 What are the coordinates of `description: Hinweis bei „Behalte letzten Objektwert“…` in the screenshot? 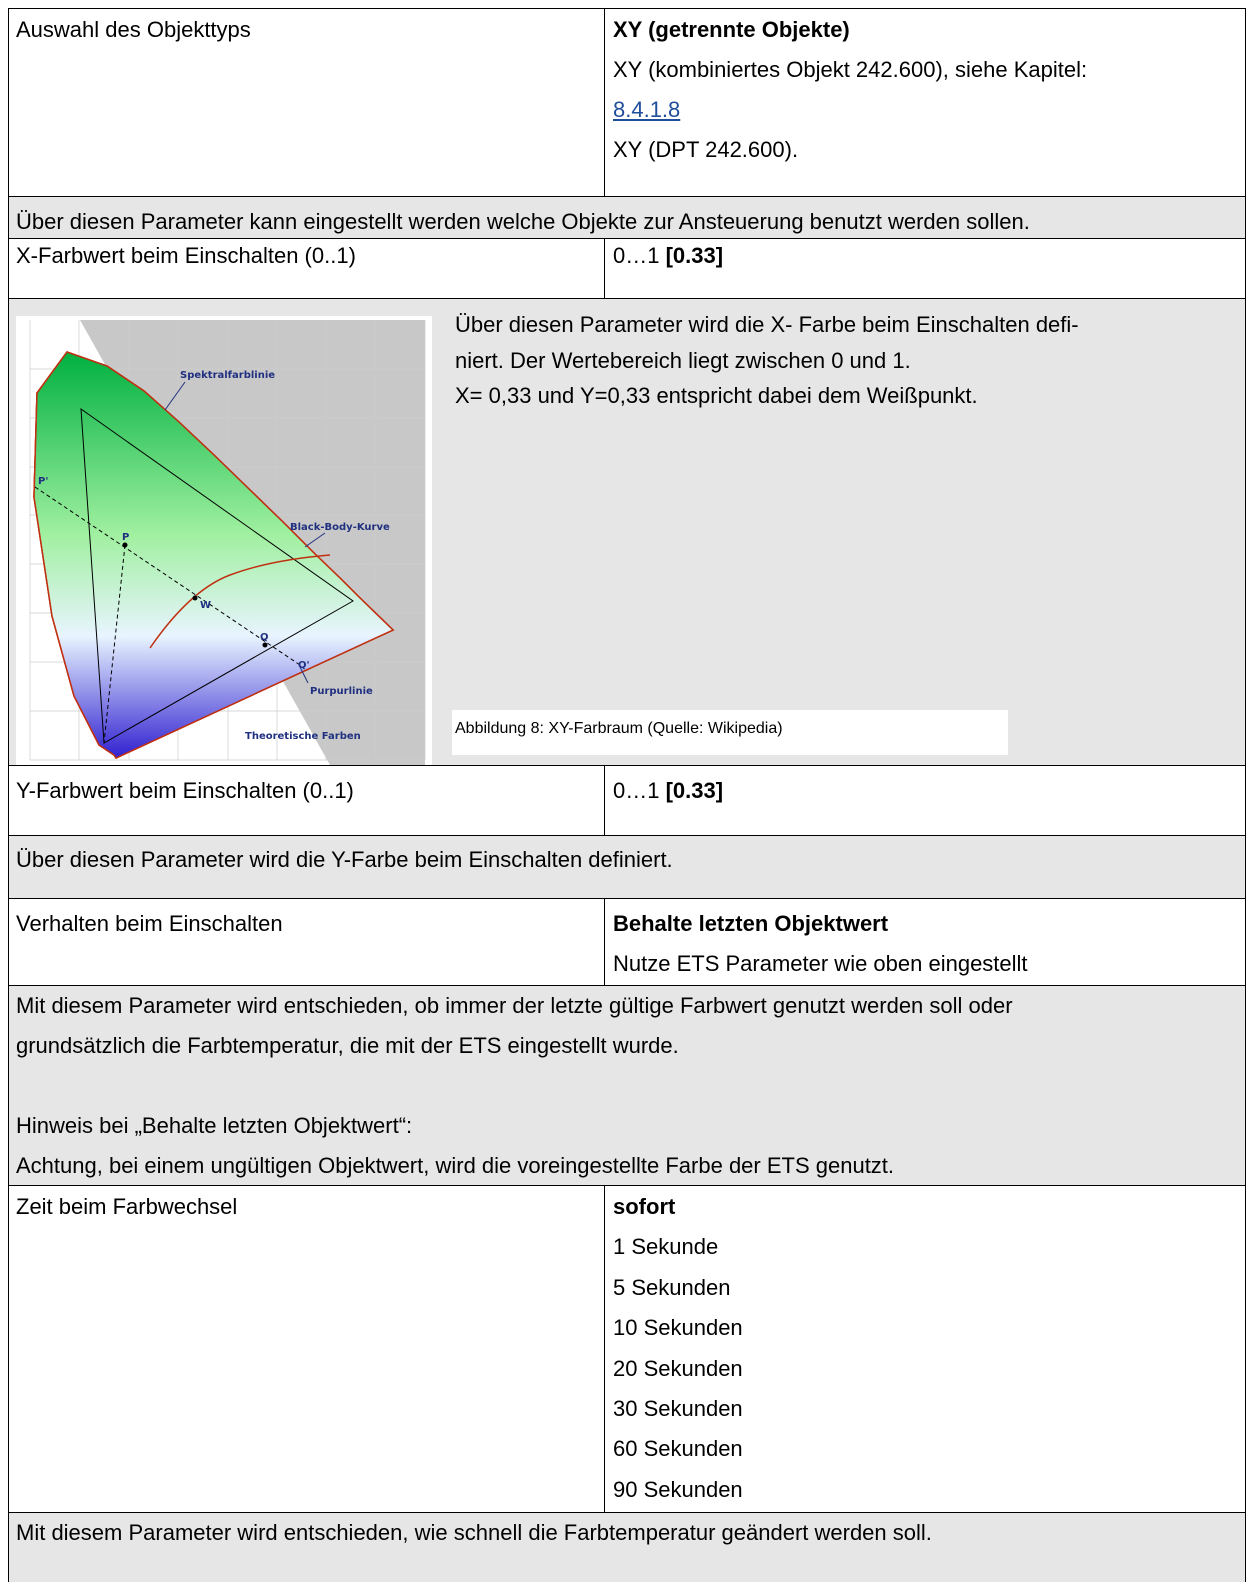 It's located at (214, 1125).